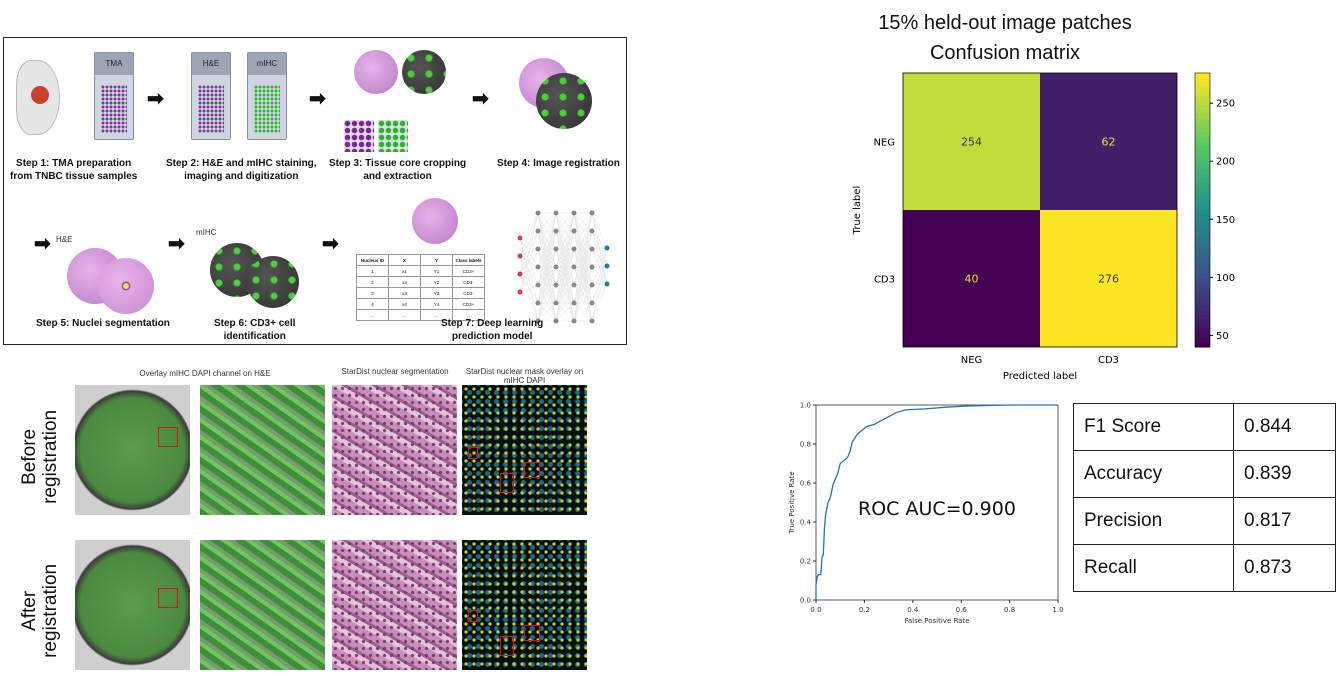  What do you see at coordinates (436, 282) in the screenshot?
I see `table-cell: Y2` at bounding box center [436, 282].